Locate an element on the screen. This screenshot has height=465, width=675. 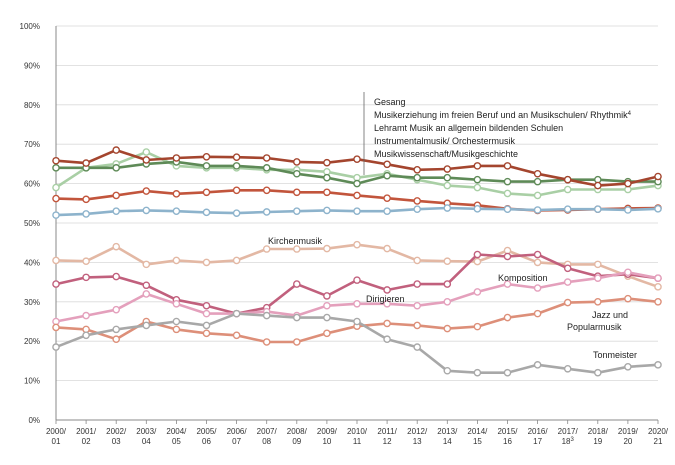
y-axis: 0% 10% 20% 30% 40% 50% 60% 70% 80% 90% 100% is located at coordinates (38, 223).